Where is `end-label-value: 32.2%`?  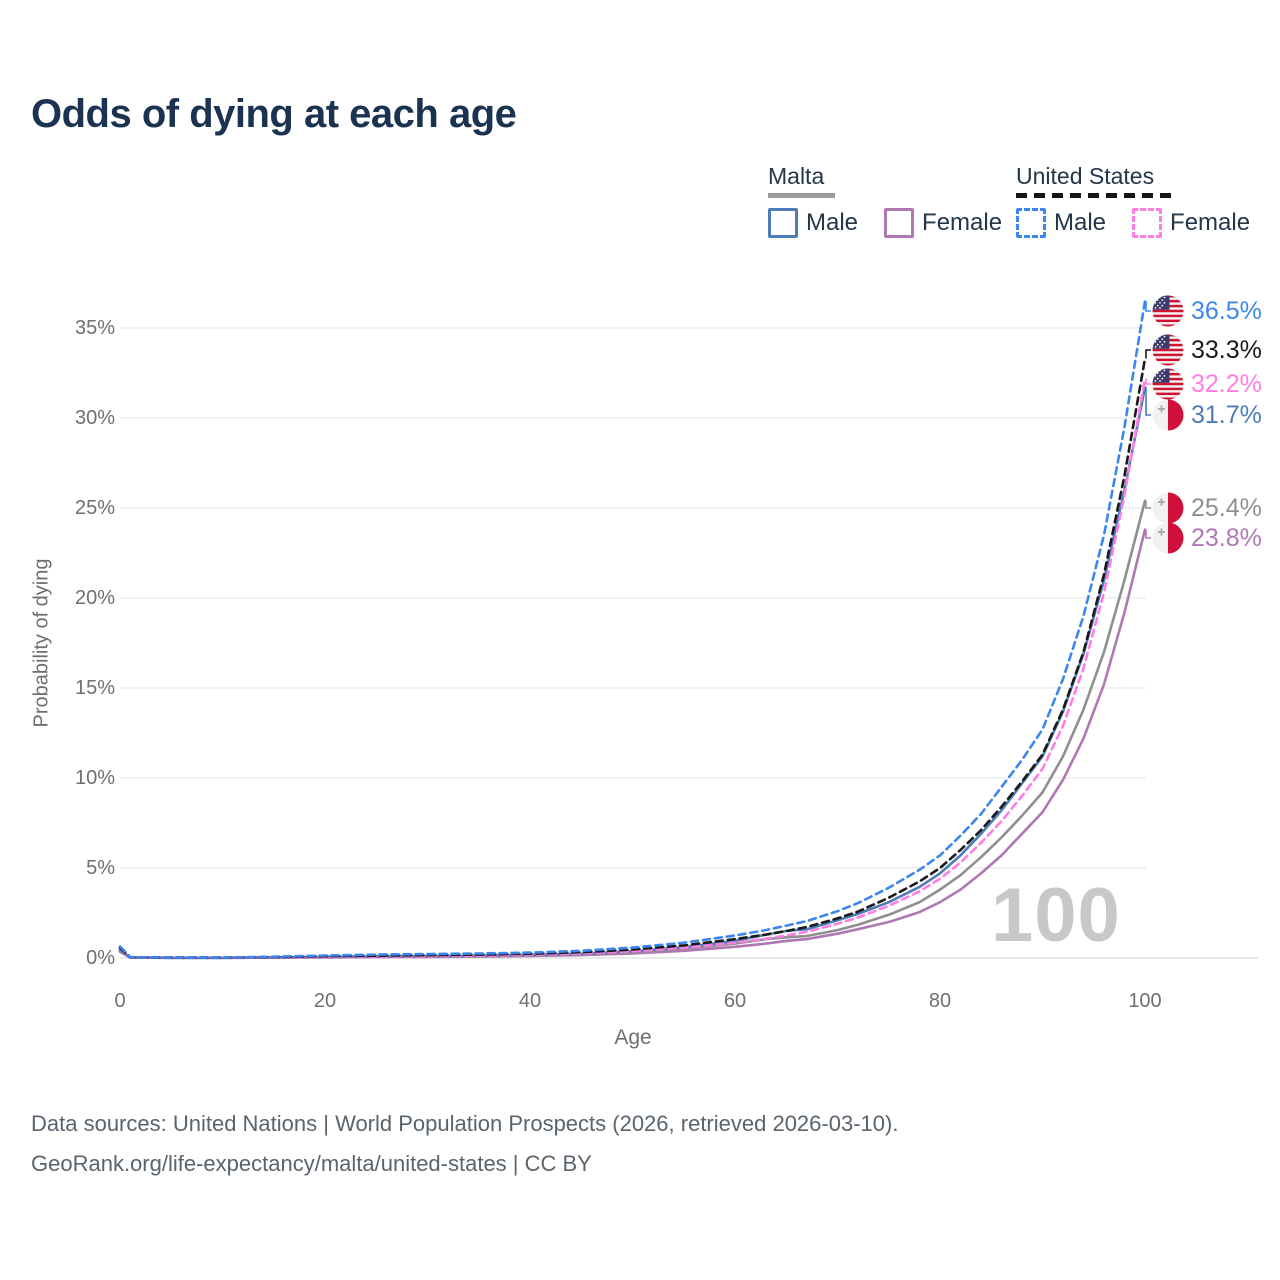 end-label-value: 32.2% is located at coordinates (1226, 383).